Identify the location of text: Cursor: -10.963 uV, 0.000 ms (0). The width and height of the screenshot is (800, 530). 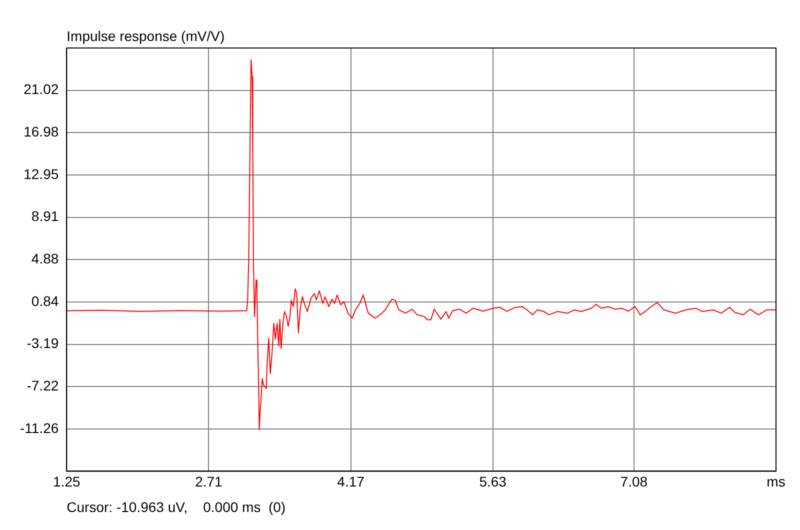
(176, 507).